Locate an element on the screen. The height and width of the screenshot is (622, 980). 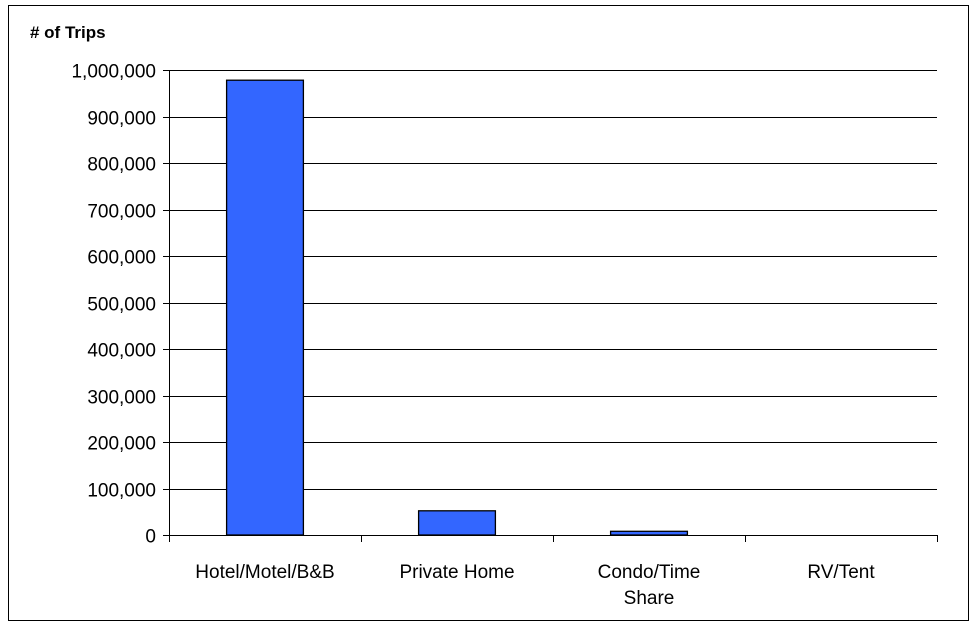
x-tick-label-line: RV/Tent is located at coordinates (841, 572).